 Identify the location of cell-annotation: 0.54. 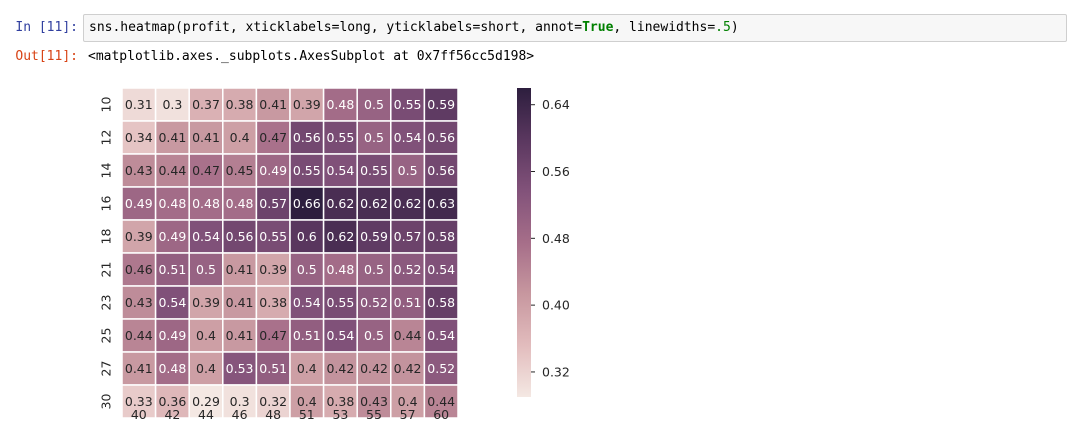
(206, 236).